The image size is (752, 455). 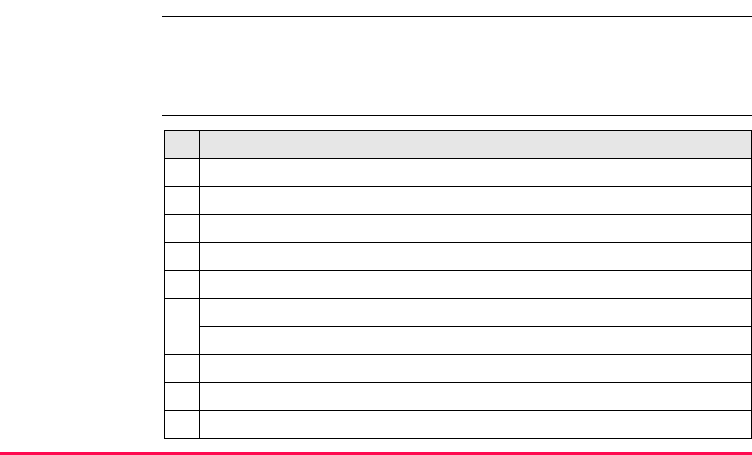 What do you see at coordinates (376, 453) in the screenshot?
I see `footer-accent-line` at bounding box center [376, 453].